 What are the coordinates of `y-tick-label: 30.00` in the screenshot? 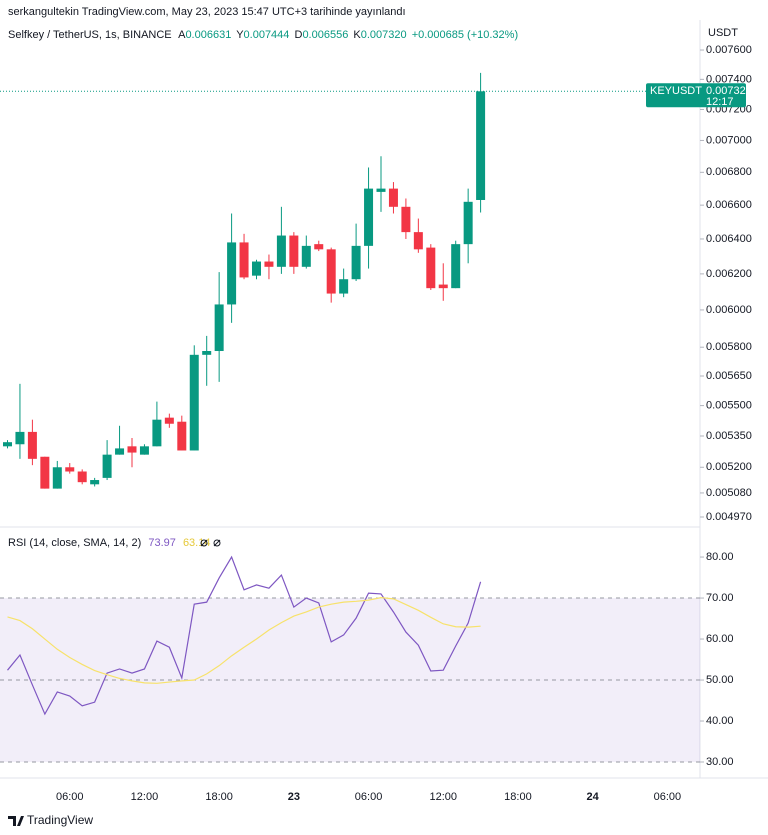 It's located at (720, 762).